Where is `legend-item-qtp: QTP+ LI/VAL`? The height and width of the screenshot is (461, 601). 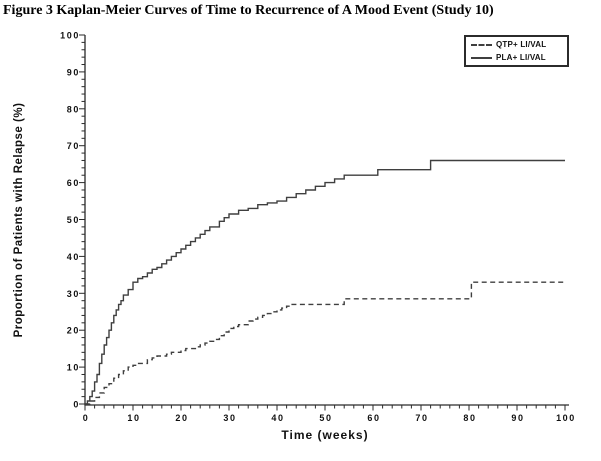
legend-item-qtp: QTP+ LI/VAL is located at coordinates (516, 44).